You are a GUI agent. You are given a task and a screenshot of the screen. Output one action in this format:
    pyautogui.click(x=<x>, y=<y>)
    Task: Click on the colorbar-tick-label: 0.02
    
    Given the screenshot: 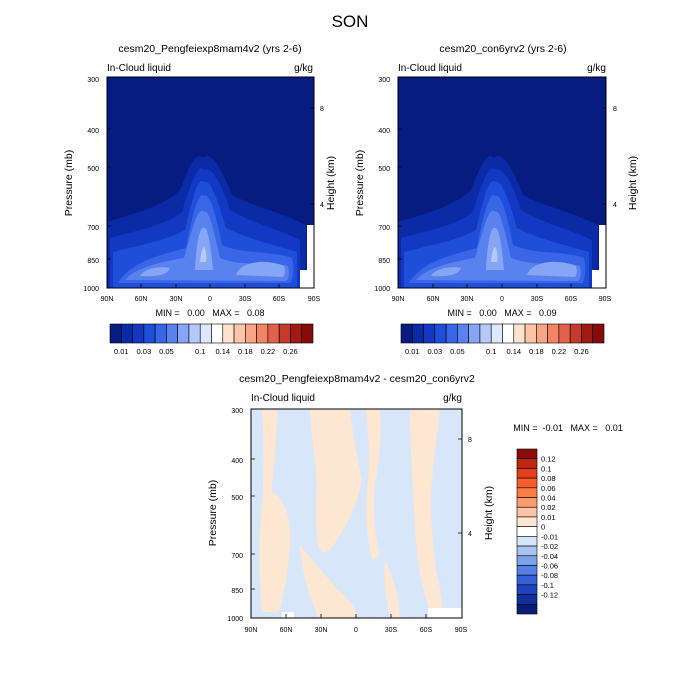 What is the action you would take?
    pyautogui.click(x=548, y=507)
    